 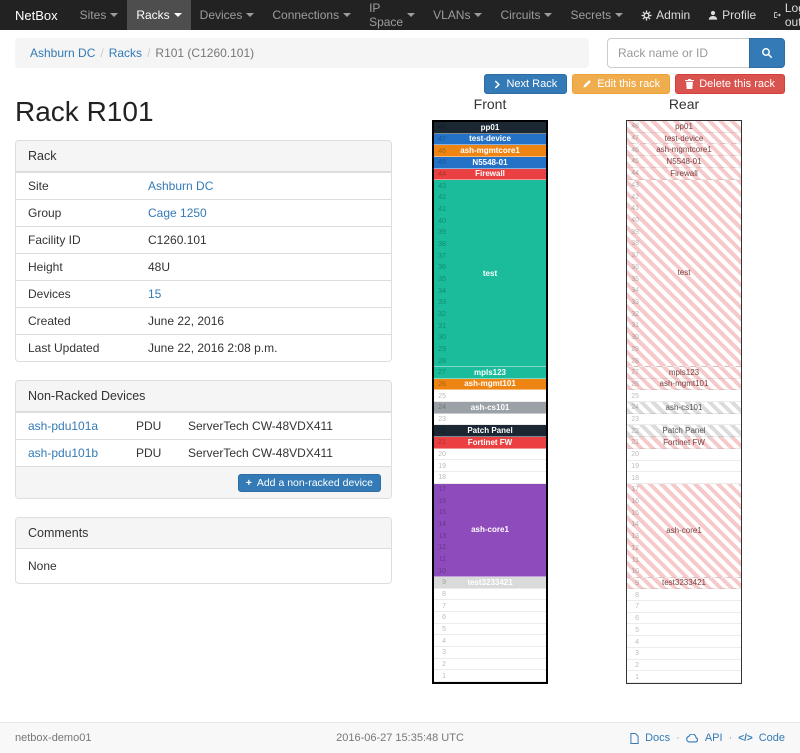 What do you see at coordinates (526, 84) in the screenshot?
I see `next-rack-button: Next Rack` at bounding box center [526, 84].